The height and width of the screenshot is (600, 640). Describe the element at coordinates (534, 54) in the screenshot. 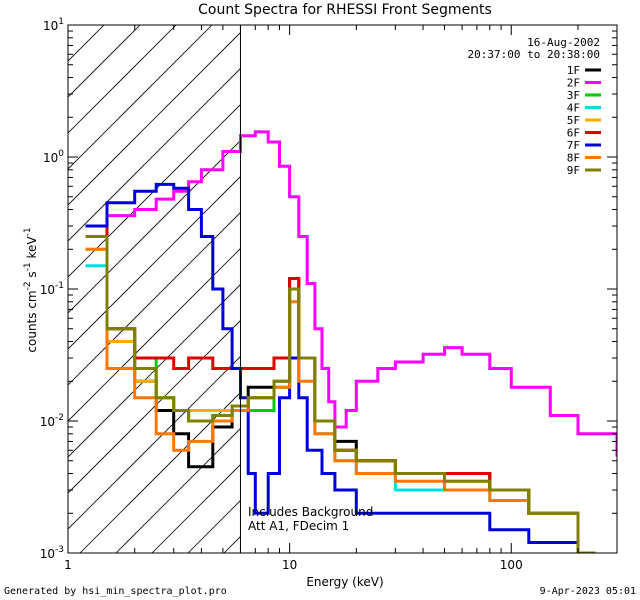

I see `time-range-label: 20:37:00 to 20:38:00` at that location.